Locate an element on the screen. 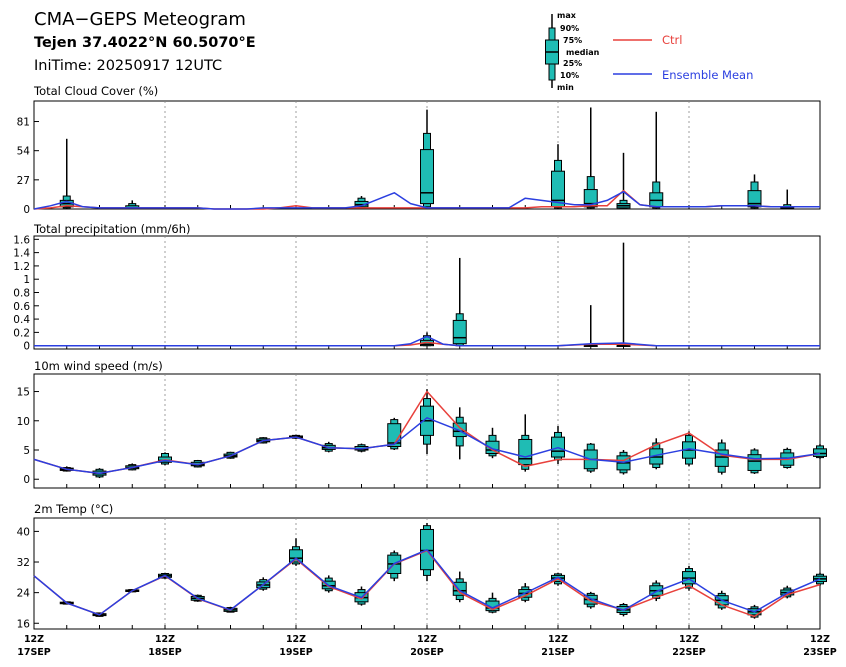  location-label: Tejen 37.4022°N 60.5070°E is located at coordinates (145, 43).